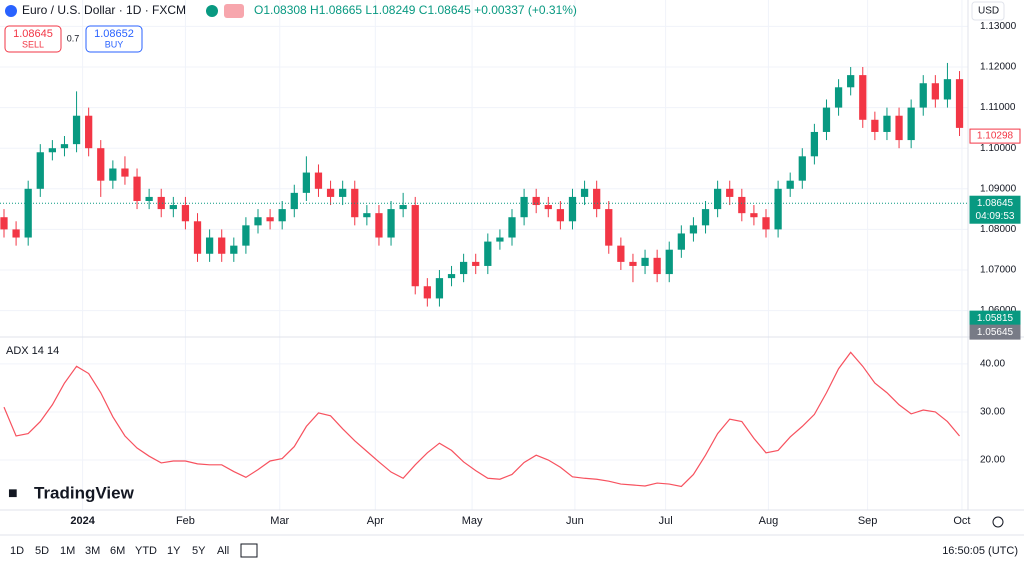 This screenshot has width=1024, height=564. Describe the element at coordinates (146, 551) in the screenshot. I see `range-button: YTD` at that location.